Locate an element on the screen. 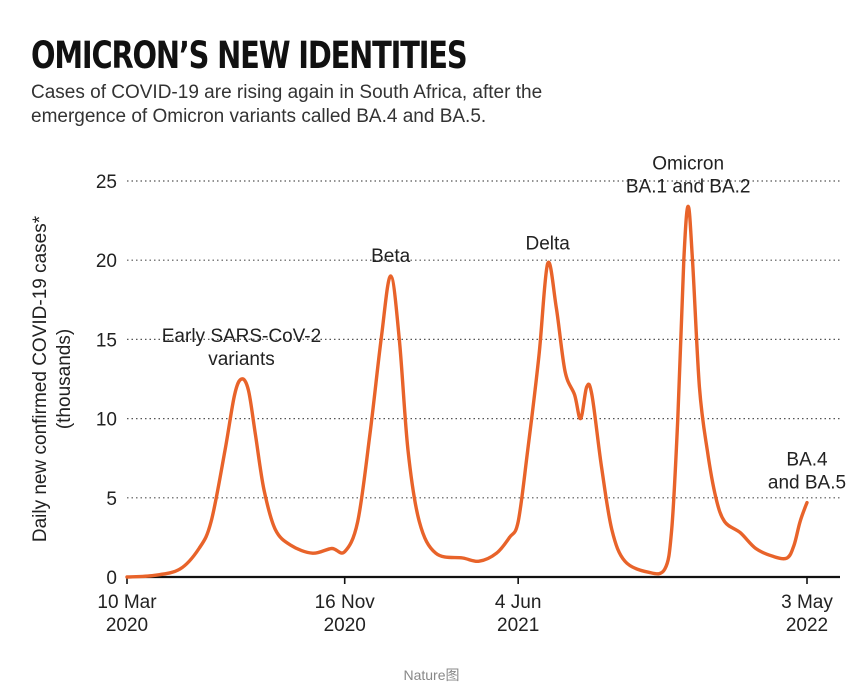 The height and width of the screenshot is (696, 863). y-axis-label: (thousands) is located at coordinates (64, 379).